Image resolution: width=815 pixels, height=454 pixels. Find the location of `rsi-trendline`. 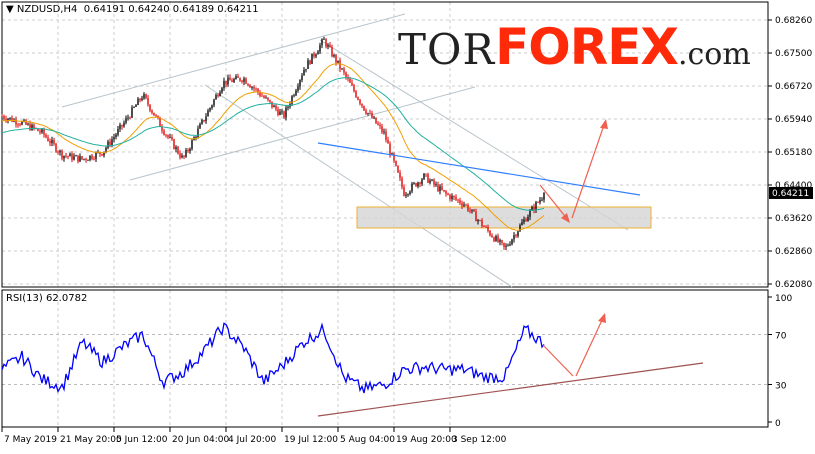

rsi-trendline is located at coordinates (510, 389).